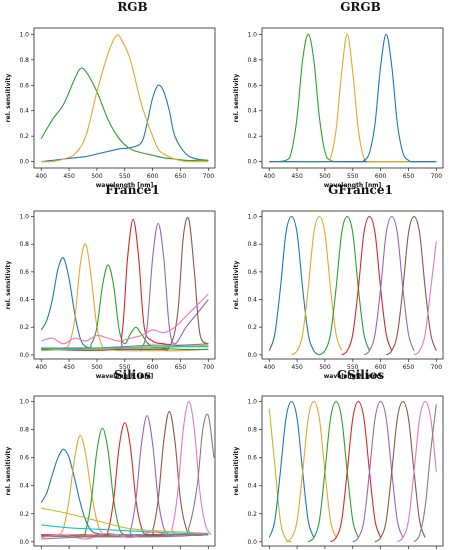 The width and height of the screenshot is (453, 550). Describe the element at coordinates (270, 176) in the screenshot. I see `x-tick-label: 400` at that location.